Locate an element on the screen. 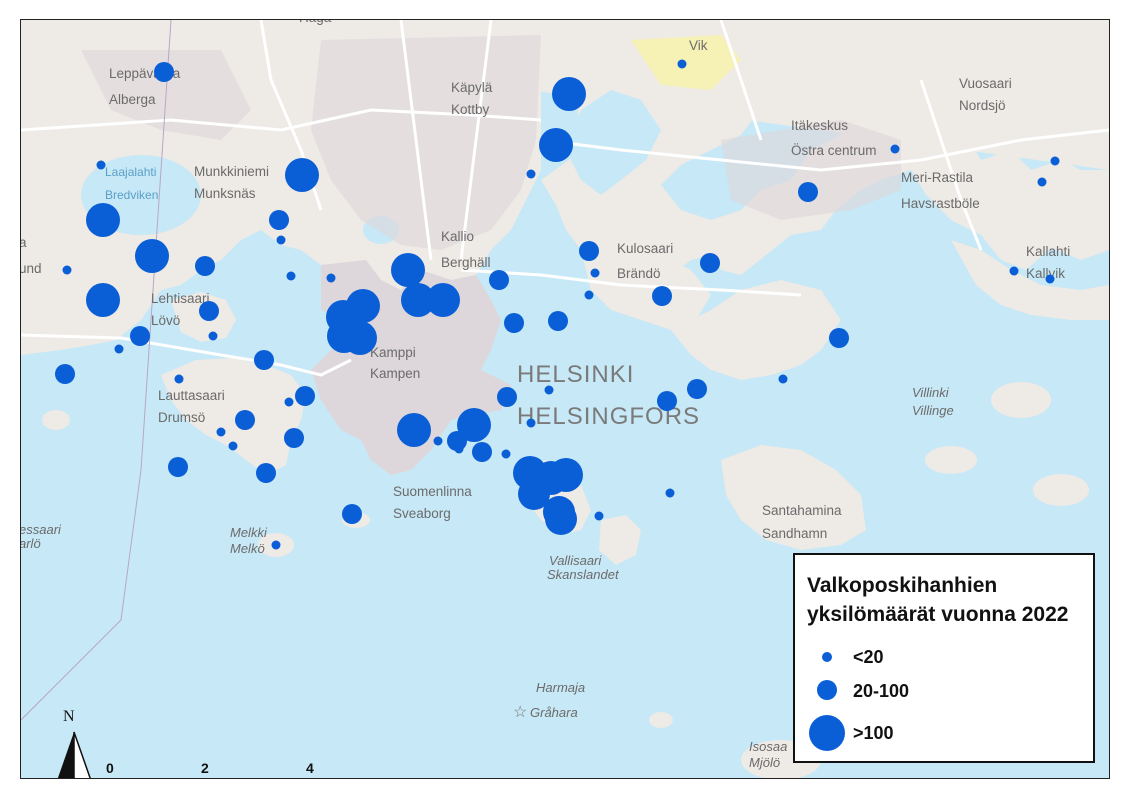  place-label: Nordsjö is located at coordinates (982, 105).